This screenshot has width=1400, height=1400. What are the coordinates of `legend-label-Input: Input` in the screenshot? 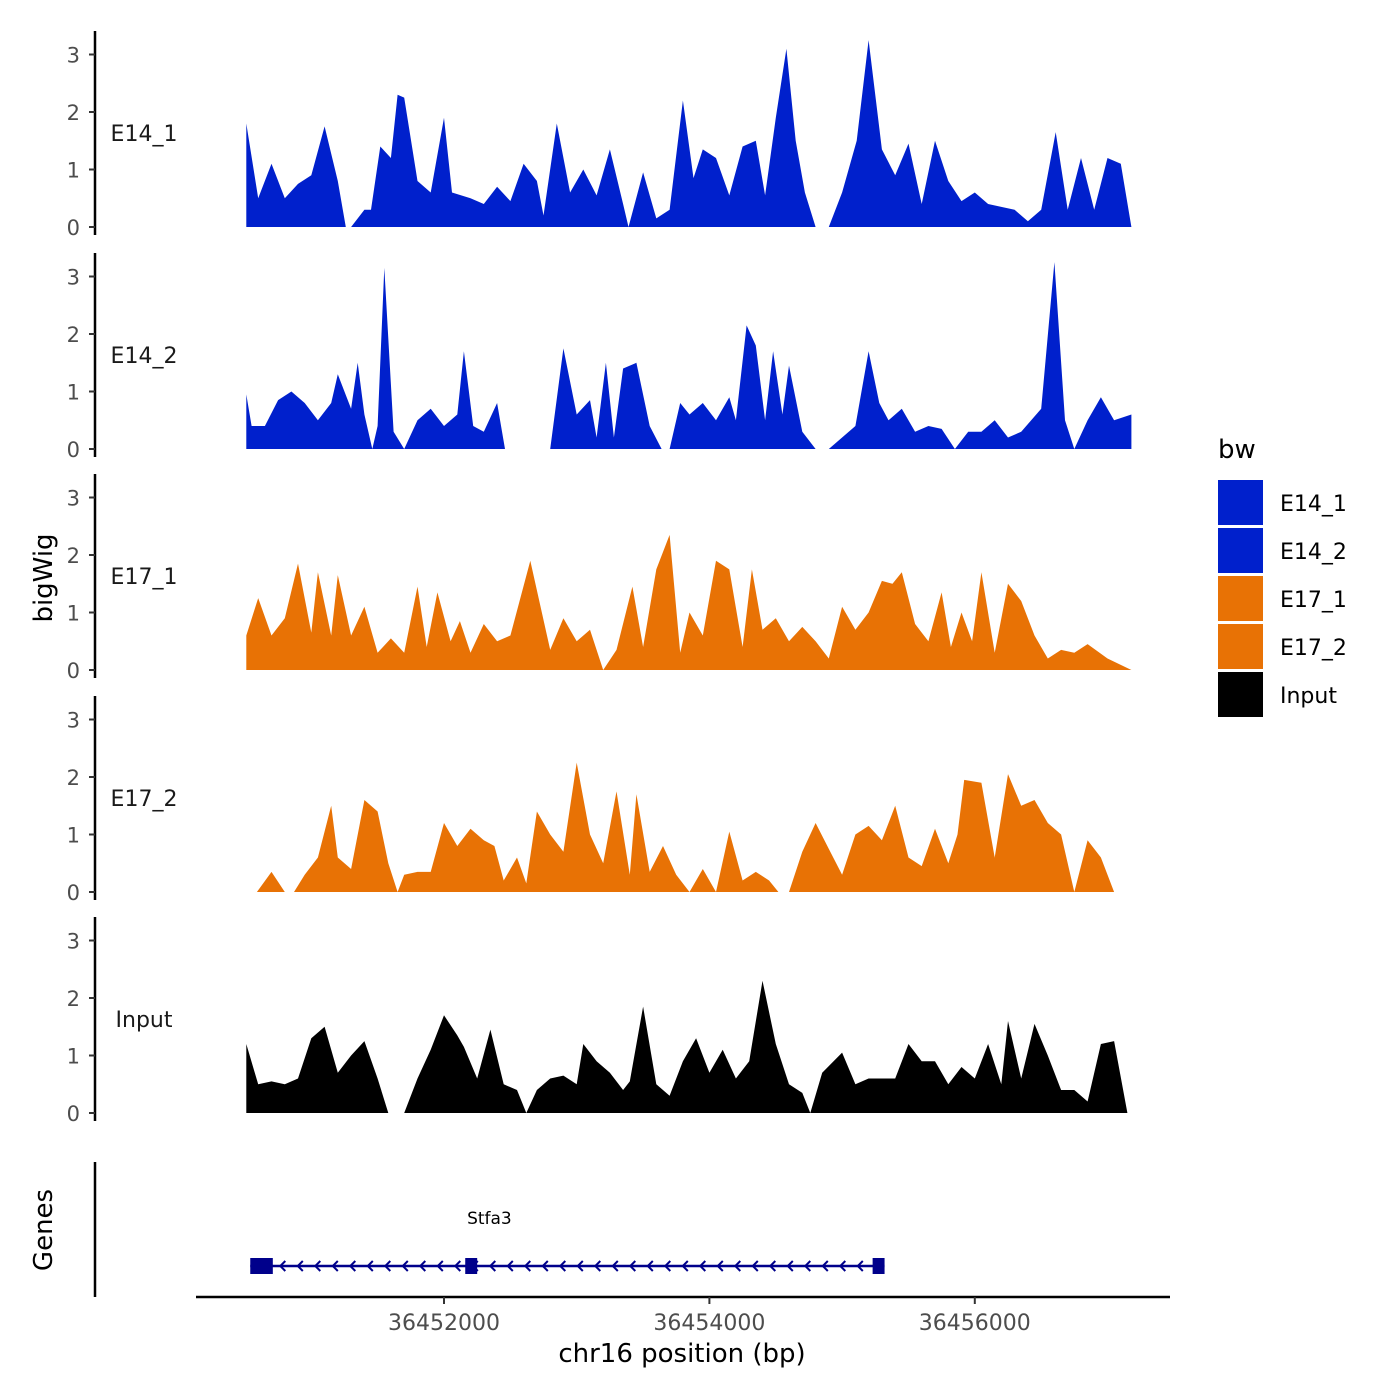 It's located at (1308, 696).